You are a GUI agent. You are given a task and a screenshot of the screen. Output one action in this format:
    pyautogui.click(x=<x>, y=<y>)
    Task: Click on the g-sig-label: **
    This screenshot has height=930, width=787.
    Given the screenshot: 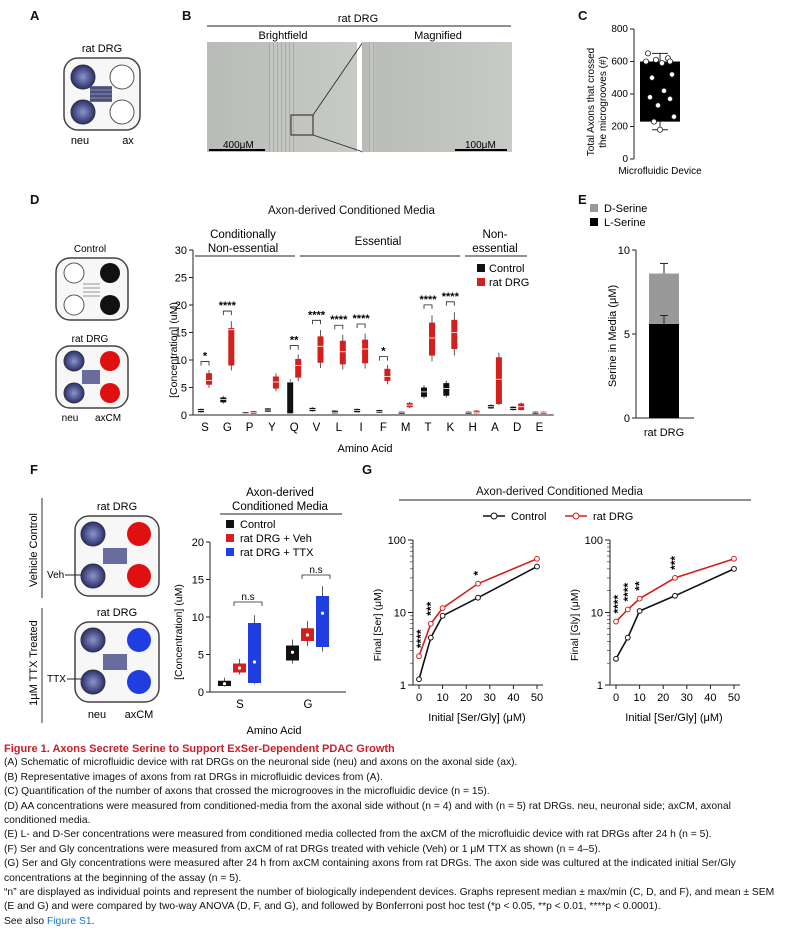 What is the action you would take?
    pyautogui.click(x=640, y=586)
    